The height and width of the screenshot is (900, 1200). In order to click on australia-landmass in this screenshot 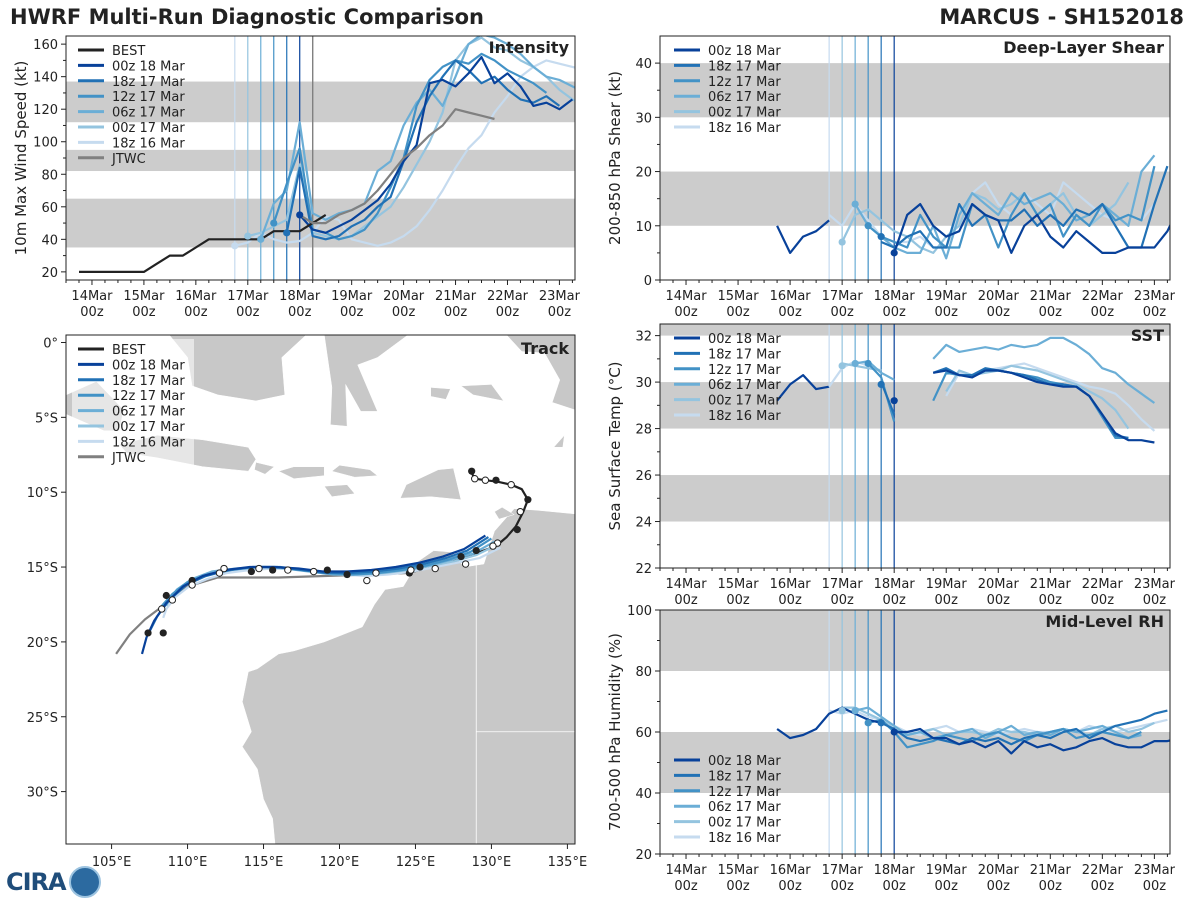, I will do `click(408, 676)`.